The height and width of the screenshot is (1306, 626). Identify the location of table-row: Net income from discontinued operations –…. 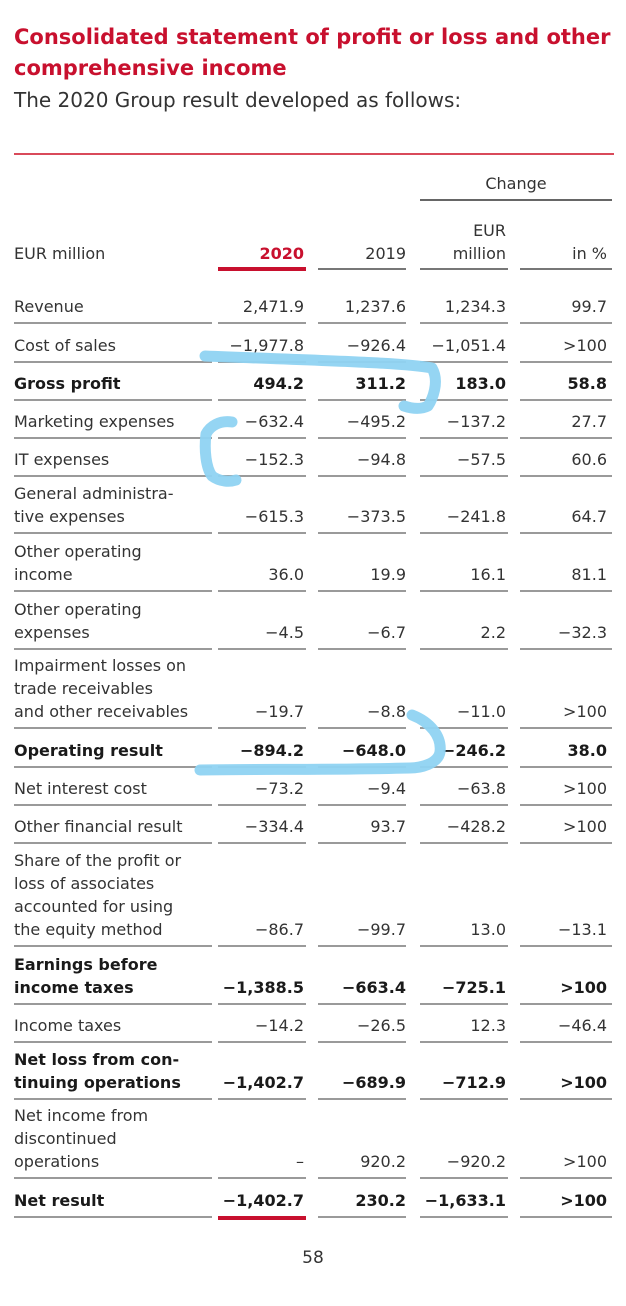
(313, 1139).